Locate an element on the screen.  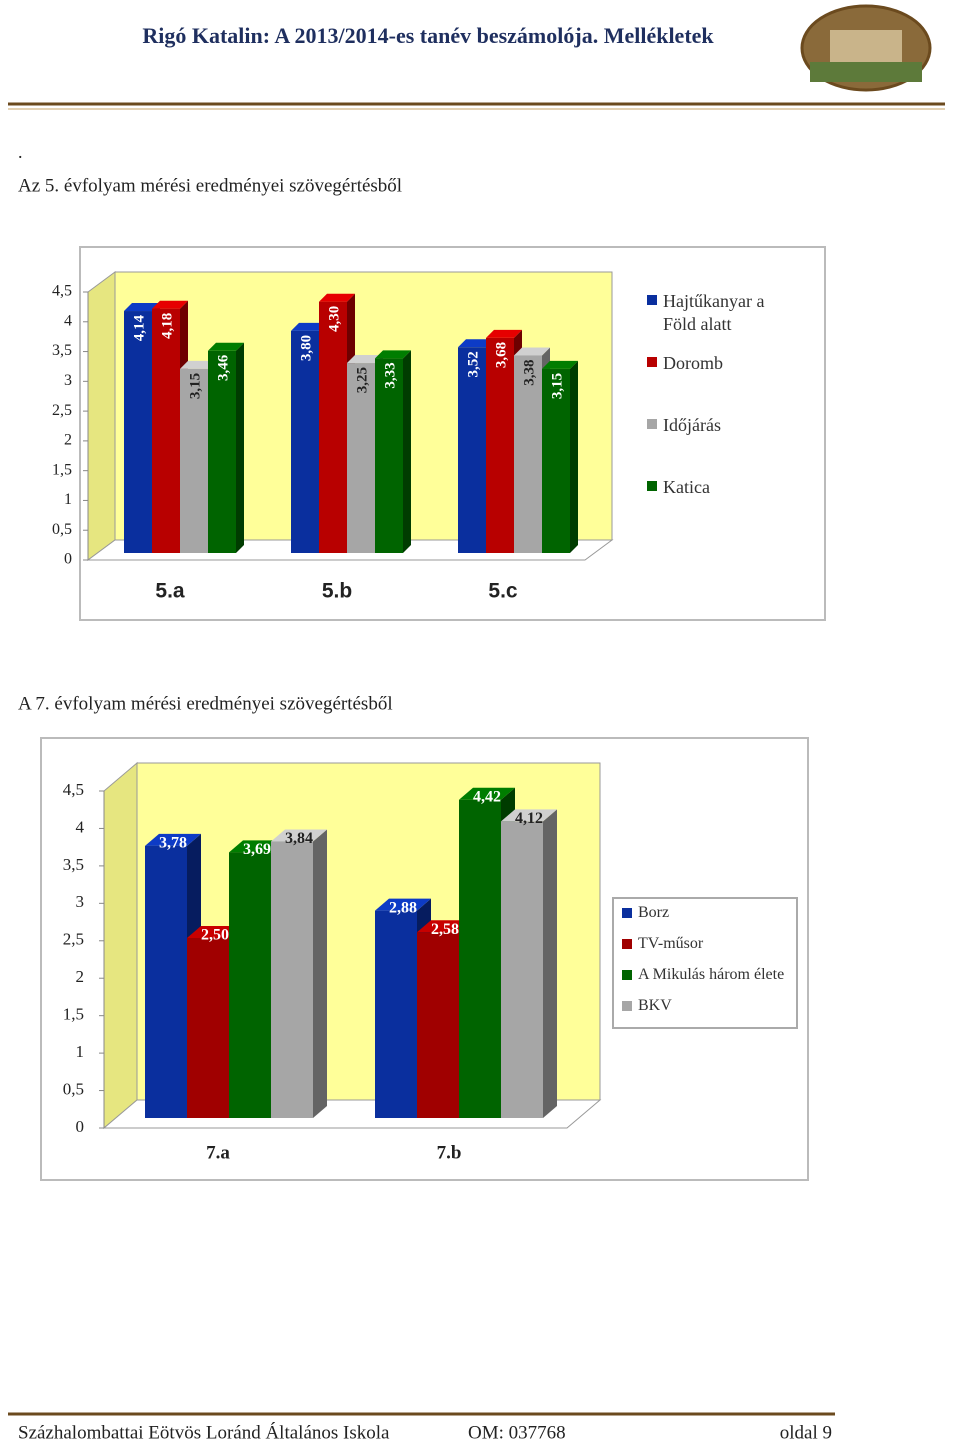
legend-item: Hajtűkanyar a Föld alatt is located at coordinates (722, 313).